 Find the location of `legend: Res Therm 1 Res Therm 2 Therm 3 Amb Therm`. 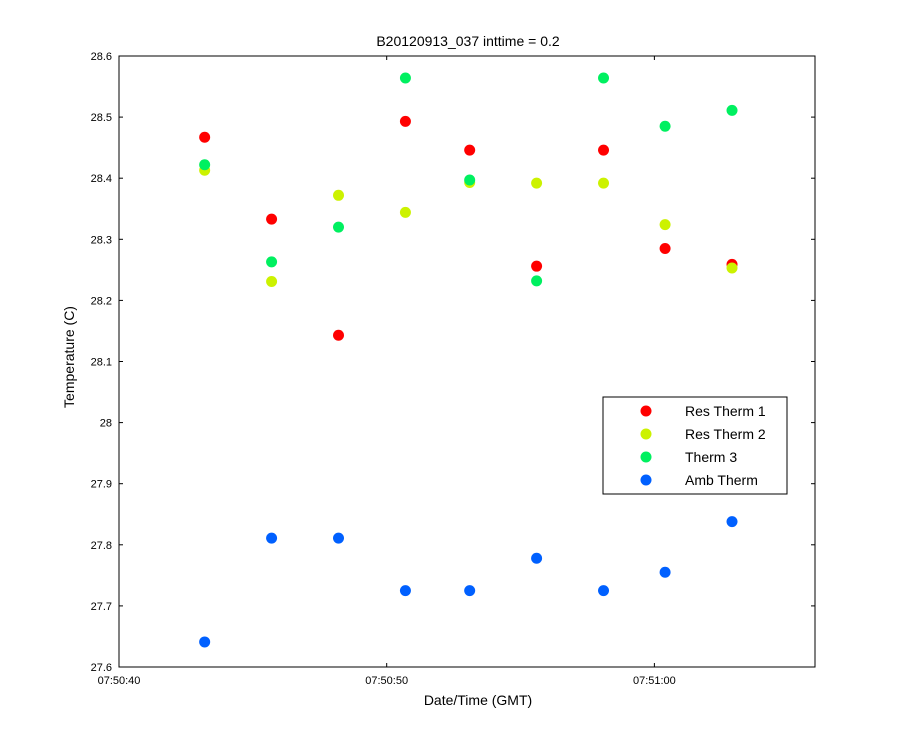

legend: Res Therm 1 Res Therm 2 Therm 3 Amb Therm is located at coordinates (695, 445).